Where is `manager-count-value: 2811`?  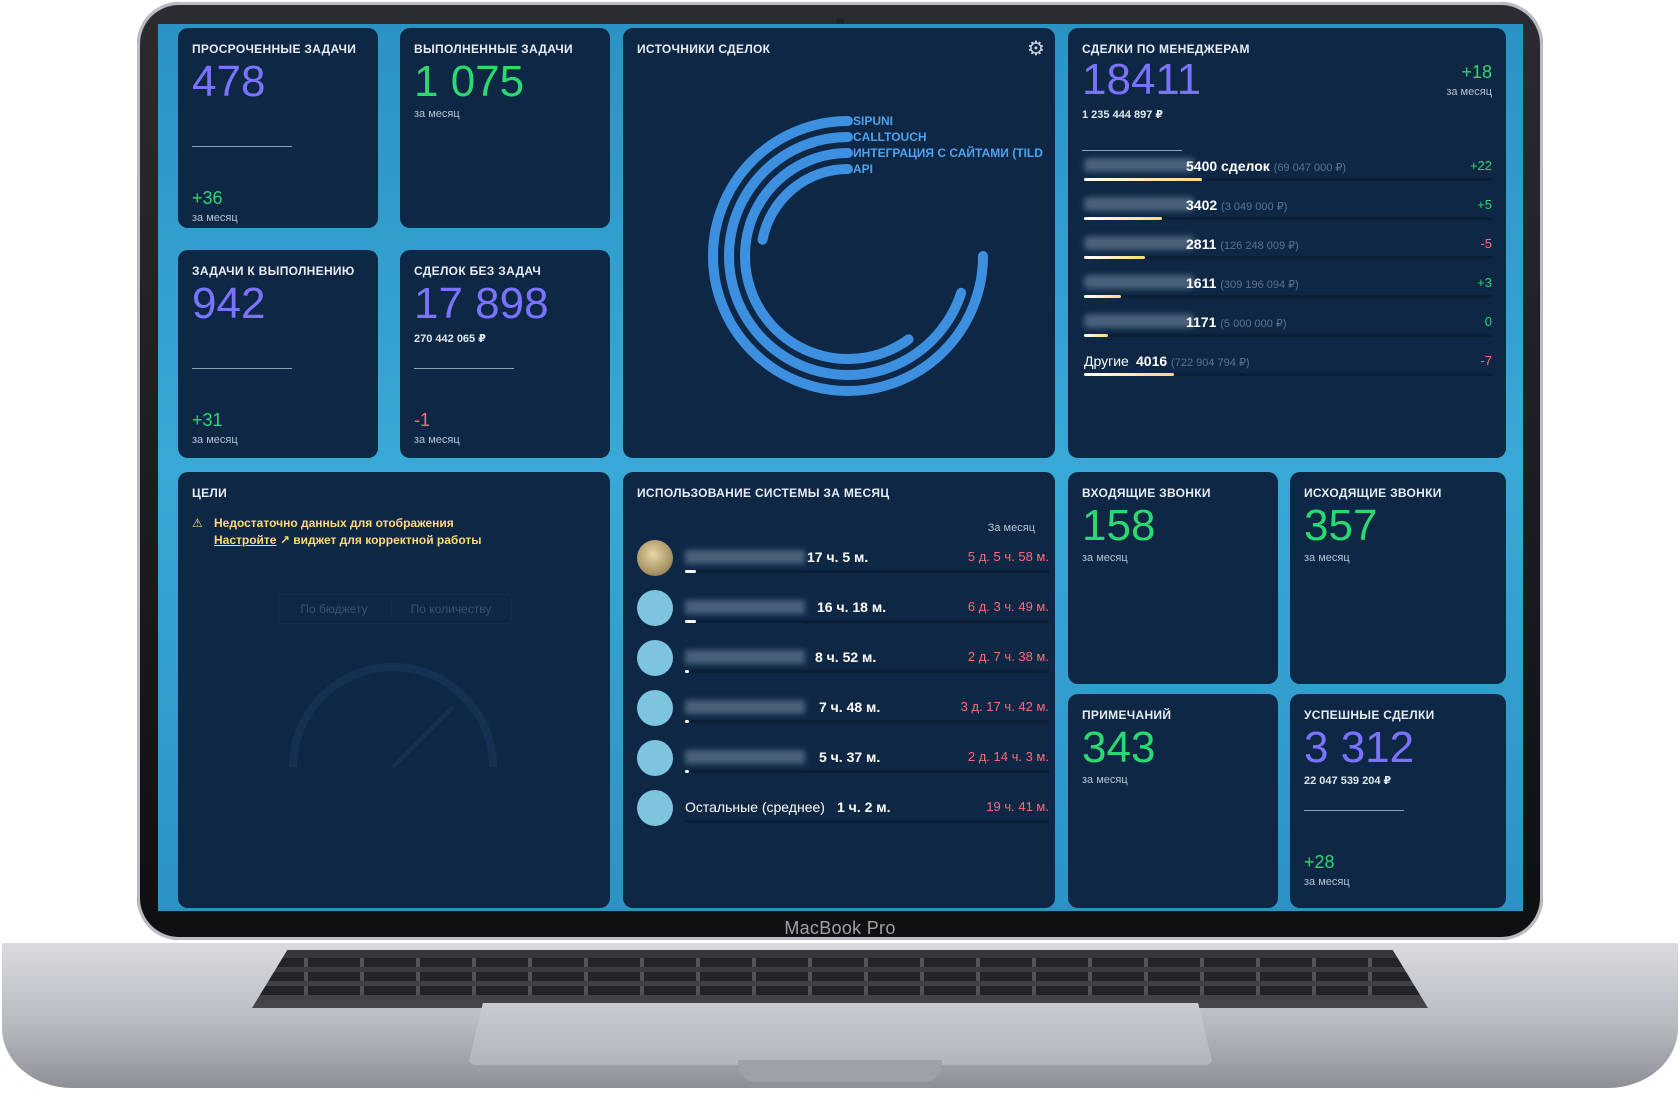 manager-count-value: 2811 is located at coordinates (1201, 244).